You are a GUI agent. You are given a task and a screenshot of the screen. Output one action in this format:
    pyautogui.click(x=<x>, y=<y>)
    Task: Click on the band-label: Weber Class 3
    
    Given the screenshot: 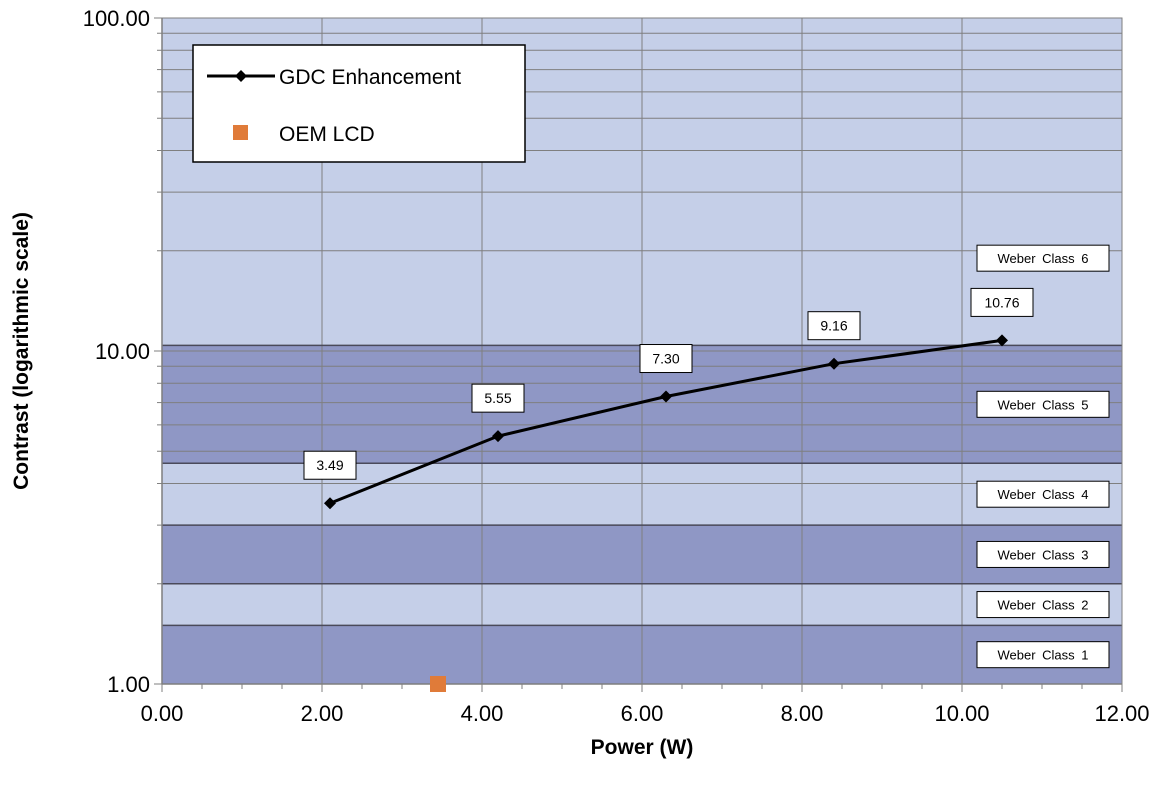 What is the action you would take?
    pyautogui.click(x=1042, y=554)
    